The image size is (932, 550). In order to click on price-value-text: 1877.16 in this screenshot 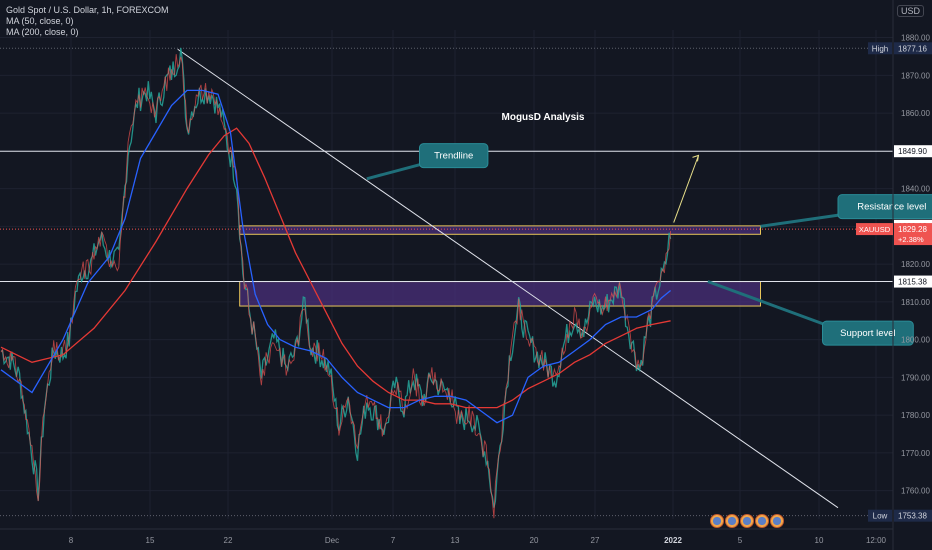, I will do `click(912, 48)`.